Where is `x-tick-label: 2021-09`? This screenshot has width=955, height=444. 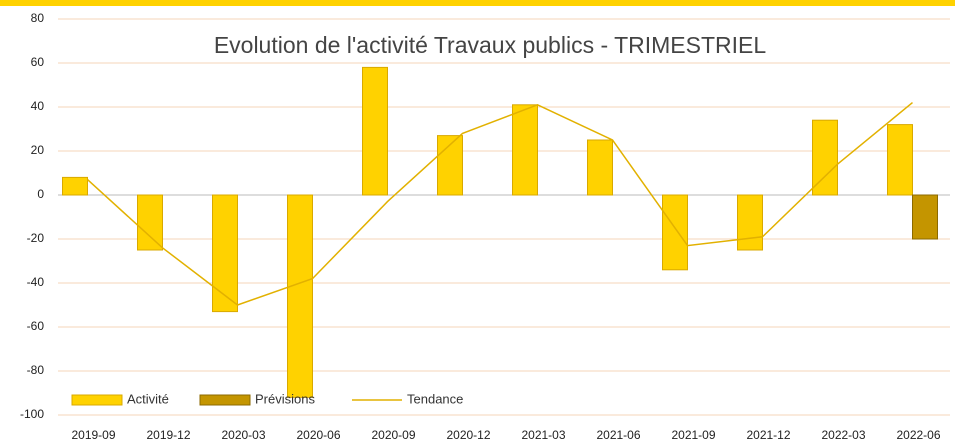 x-tick-label: 2021-09 is located at coordinates (693, 435).